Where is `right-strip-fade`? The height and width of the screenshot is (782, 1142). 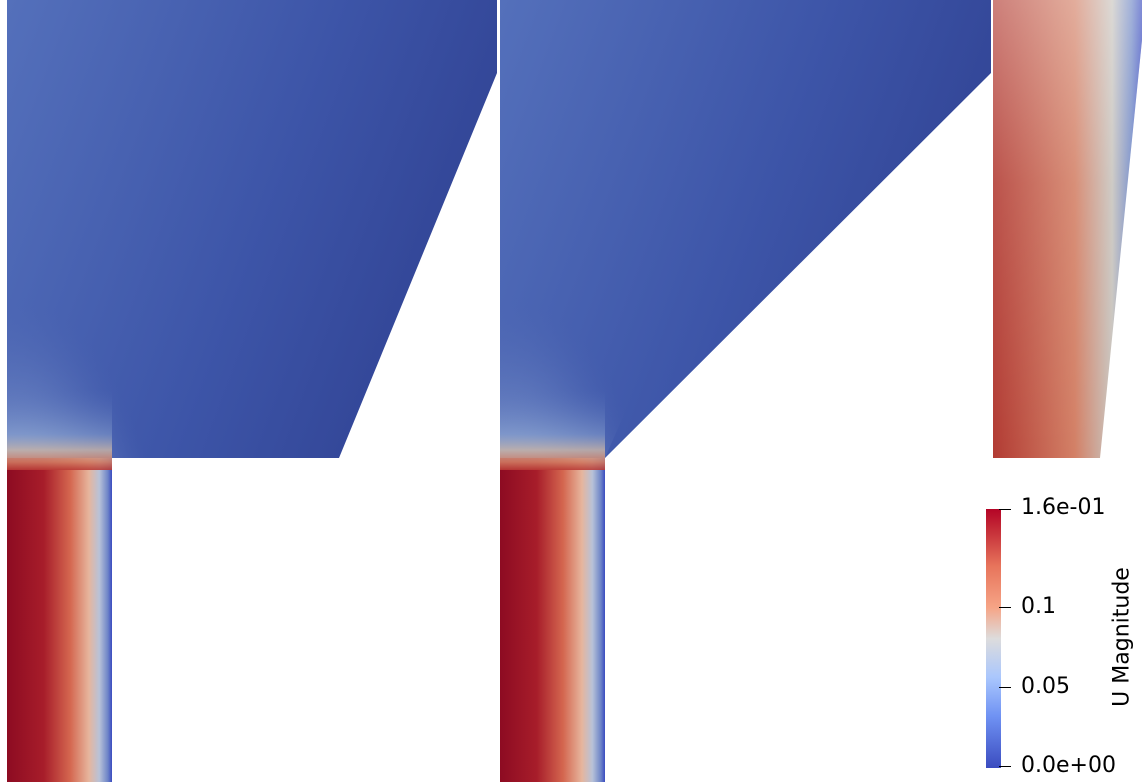
right-strip-fade is located at coordinates (1067, 229).